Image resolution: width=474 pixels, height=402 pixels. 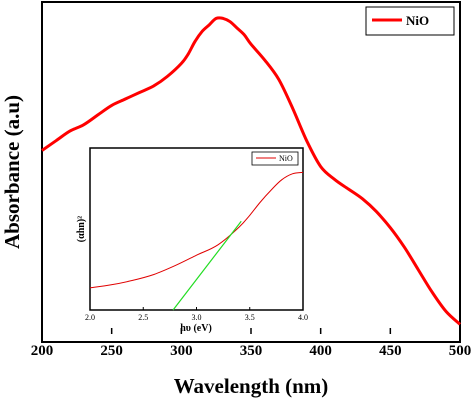 I want to click on main-x-tick-label: 300, so click(x=181, y=351).